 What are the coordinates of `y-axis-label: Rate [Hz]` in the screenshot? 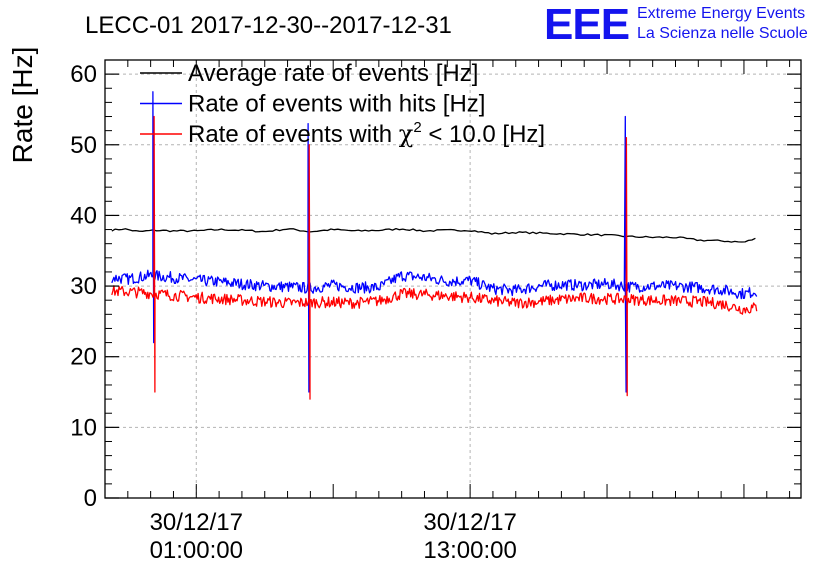 It's located at (22, 105).